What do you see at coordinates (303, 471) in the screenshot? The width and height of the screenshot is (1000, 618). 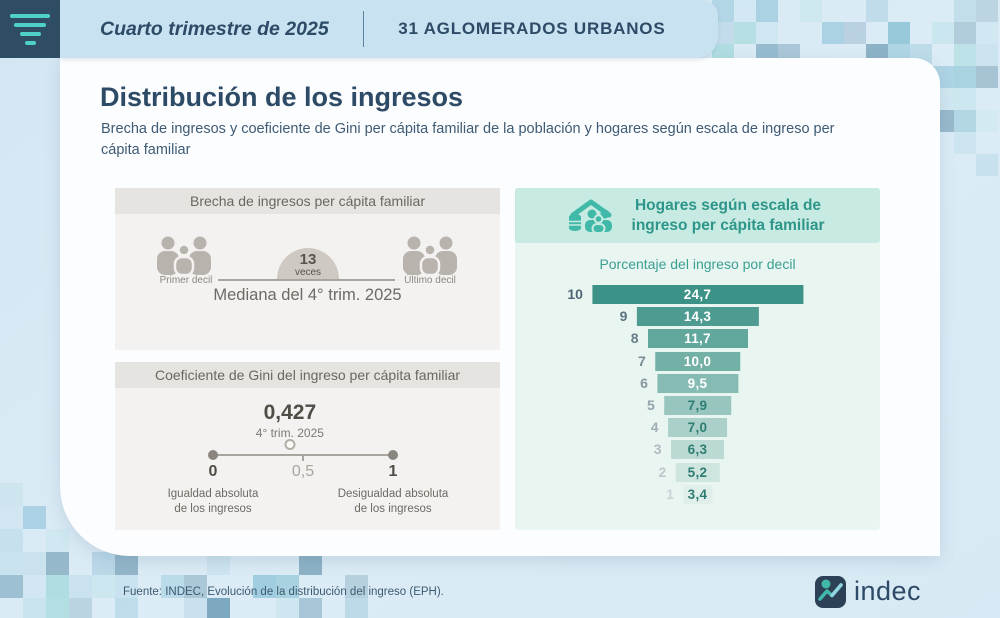 I see `gini-scale-mid-label: 0,5` at bounding box center [303, 471].